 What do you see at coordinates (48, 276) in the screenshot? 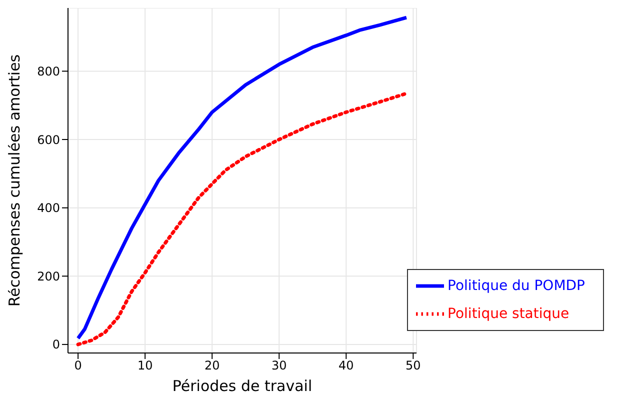
I see `y-tick-label: 200` at bounding box center [48, 276].